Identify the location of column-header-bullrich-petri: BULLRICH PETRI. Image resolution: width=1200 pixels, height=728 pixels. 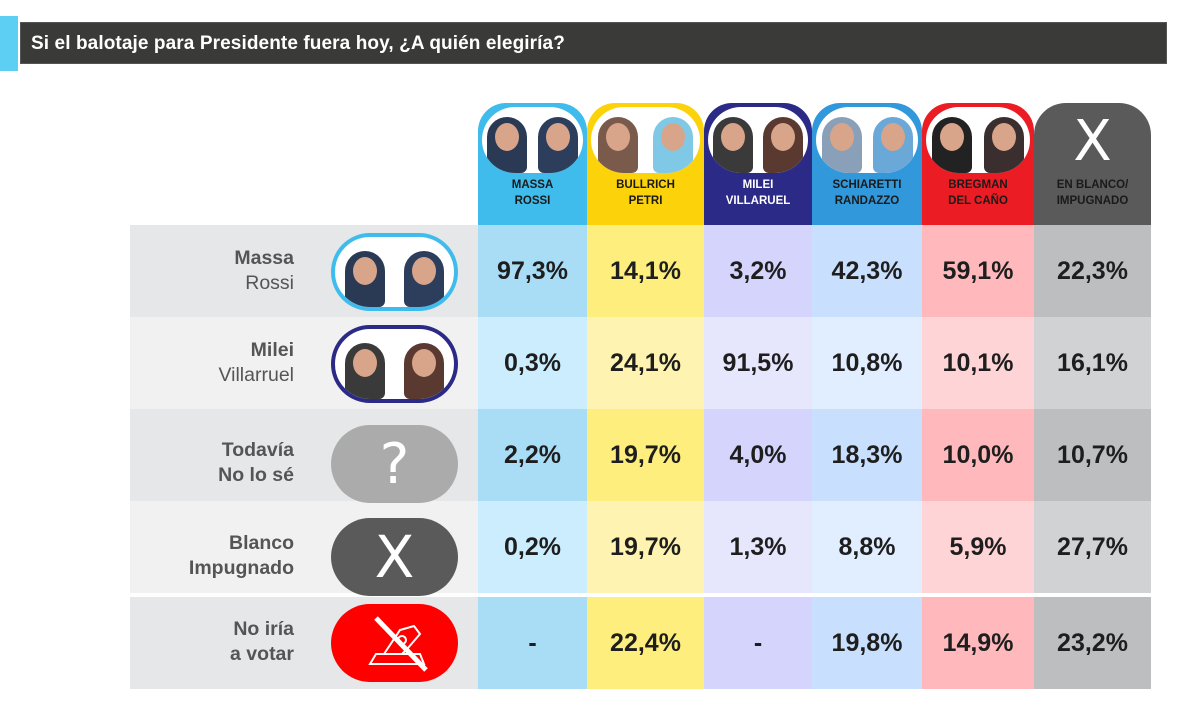
(645, 164).